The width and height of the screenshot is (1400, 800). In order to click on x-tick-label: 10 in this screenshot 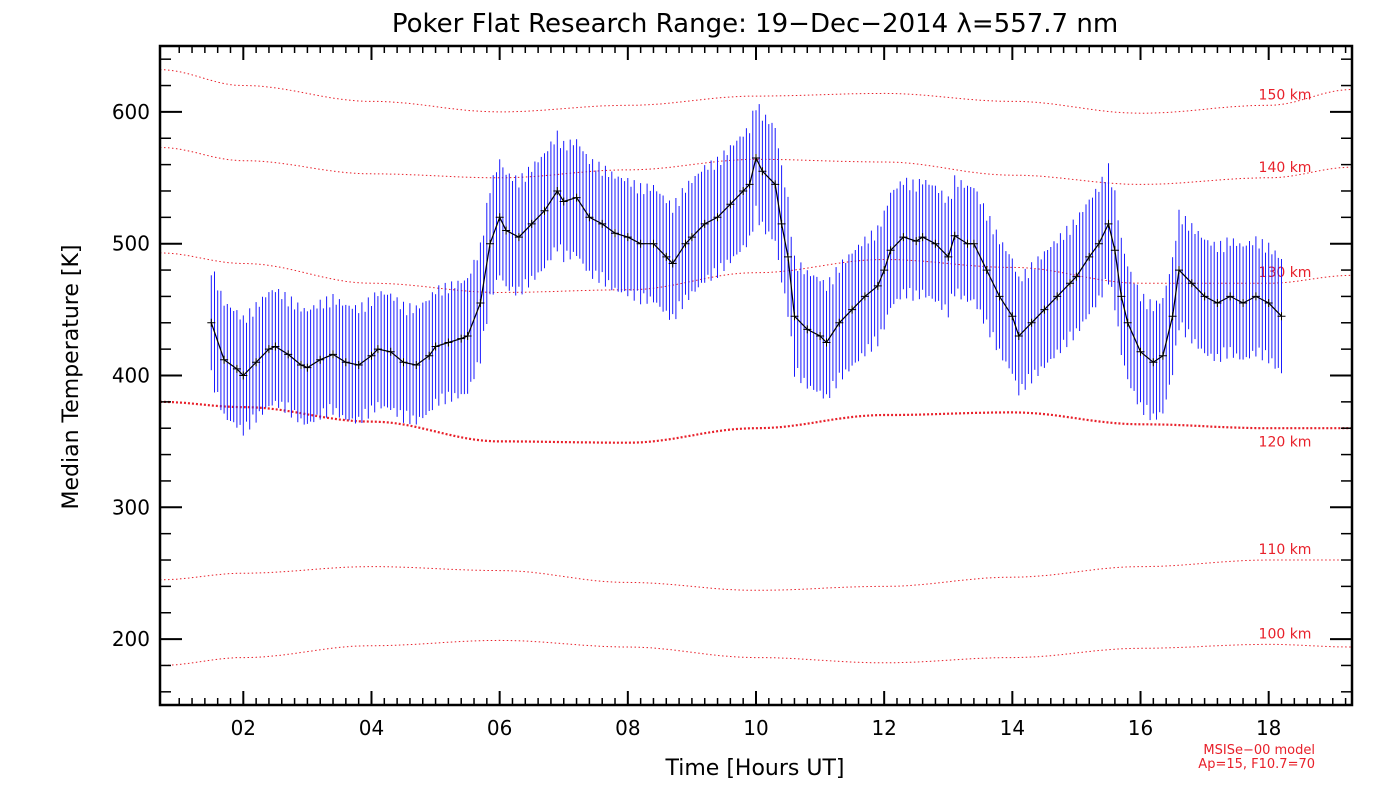, I will do `click(755, 728)`.